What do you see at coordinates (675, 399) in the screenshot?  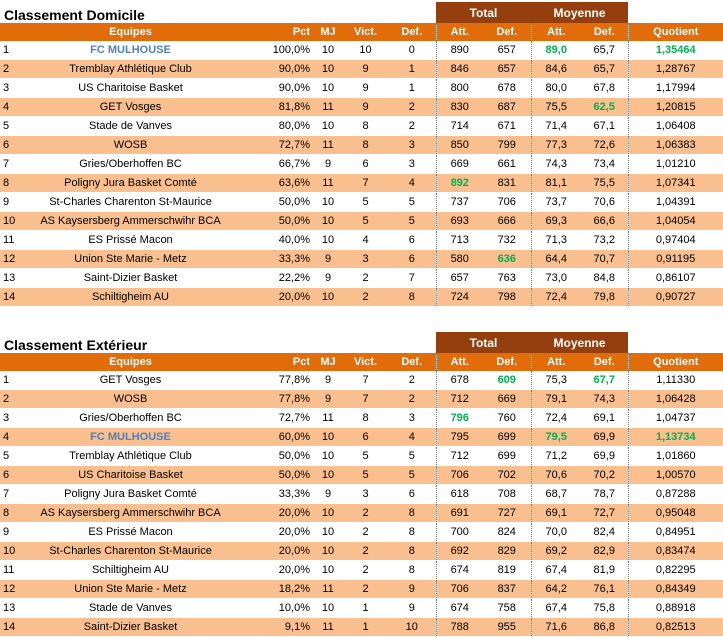 I see `quotient-cell: 1,06428` at bounding box center [675, 399].